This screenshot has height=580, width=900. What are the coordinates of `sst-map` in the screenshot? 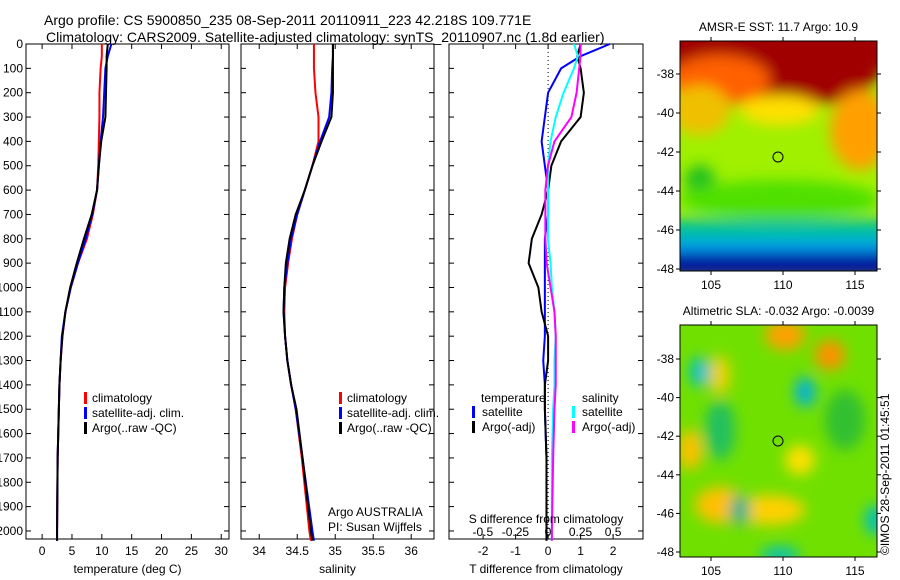 It's located at (778, 156).